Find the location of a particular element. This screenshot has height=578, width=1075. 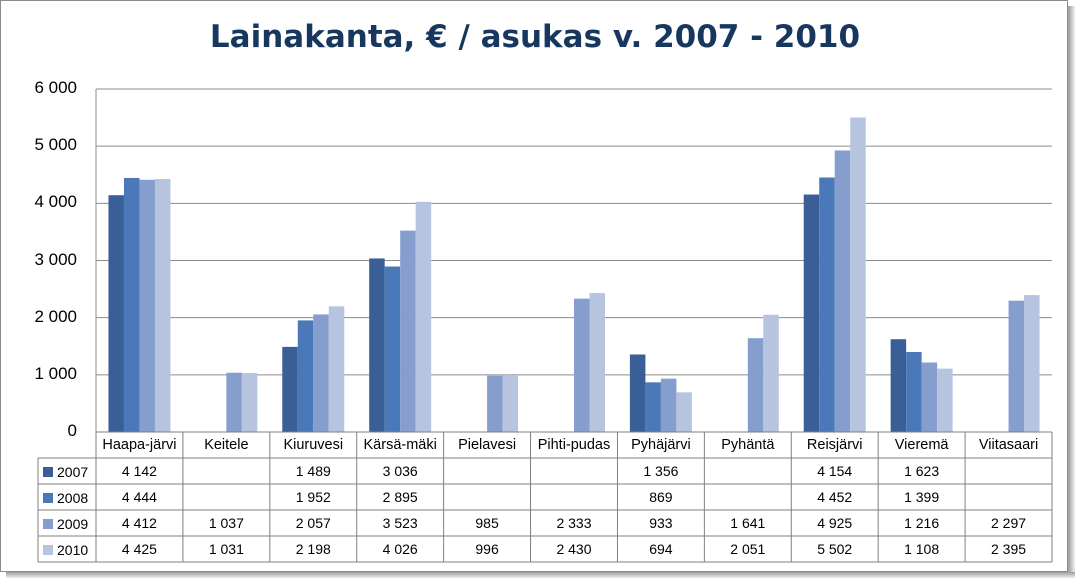

table-value: 694 is located at coordinates (661, 549).